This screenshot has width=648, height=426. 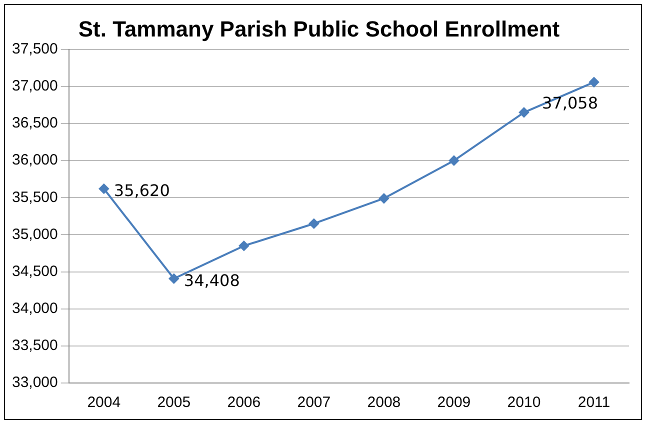 I want to click on y-tick-label: 36,500, so click(x=35, y=123).